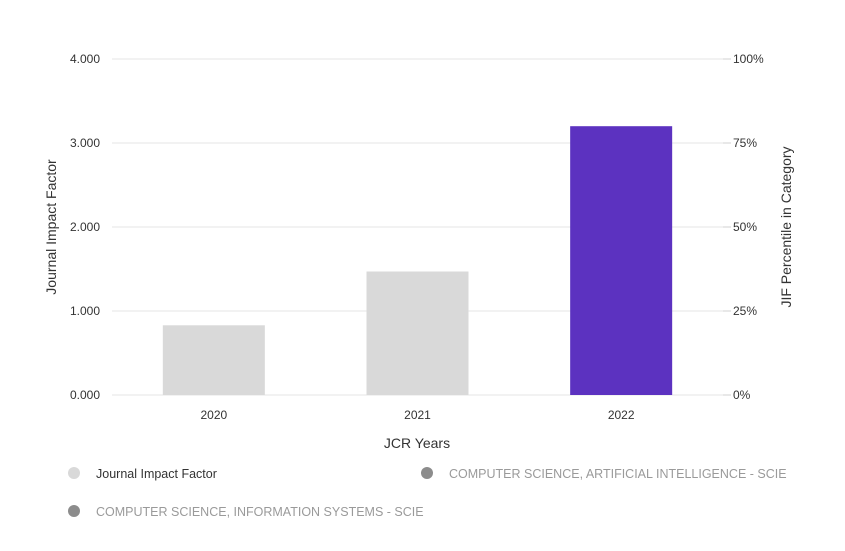 This screenshot has height=551, width=845. I want to click on y-tick-label-left: 1.000, so click(85, 311).